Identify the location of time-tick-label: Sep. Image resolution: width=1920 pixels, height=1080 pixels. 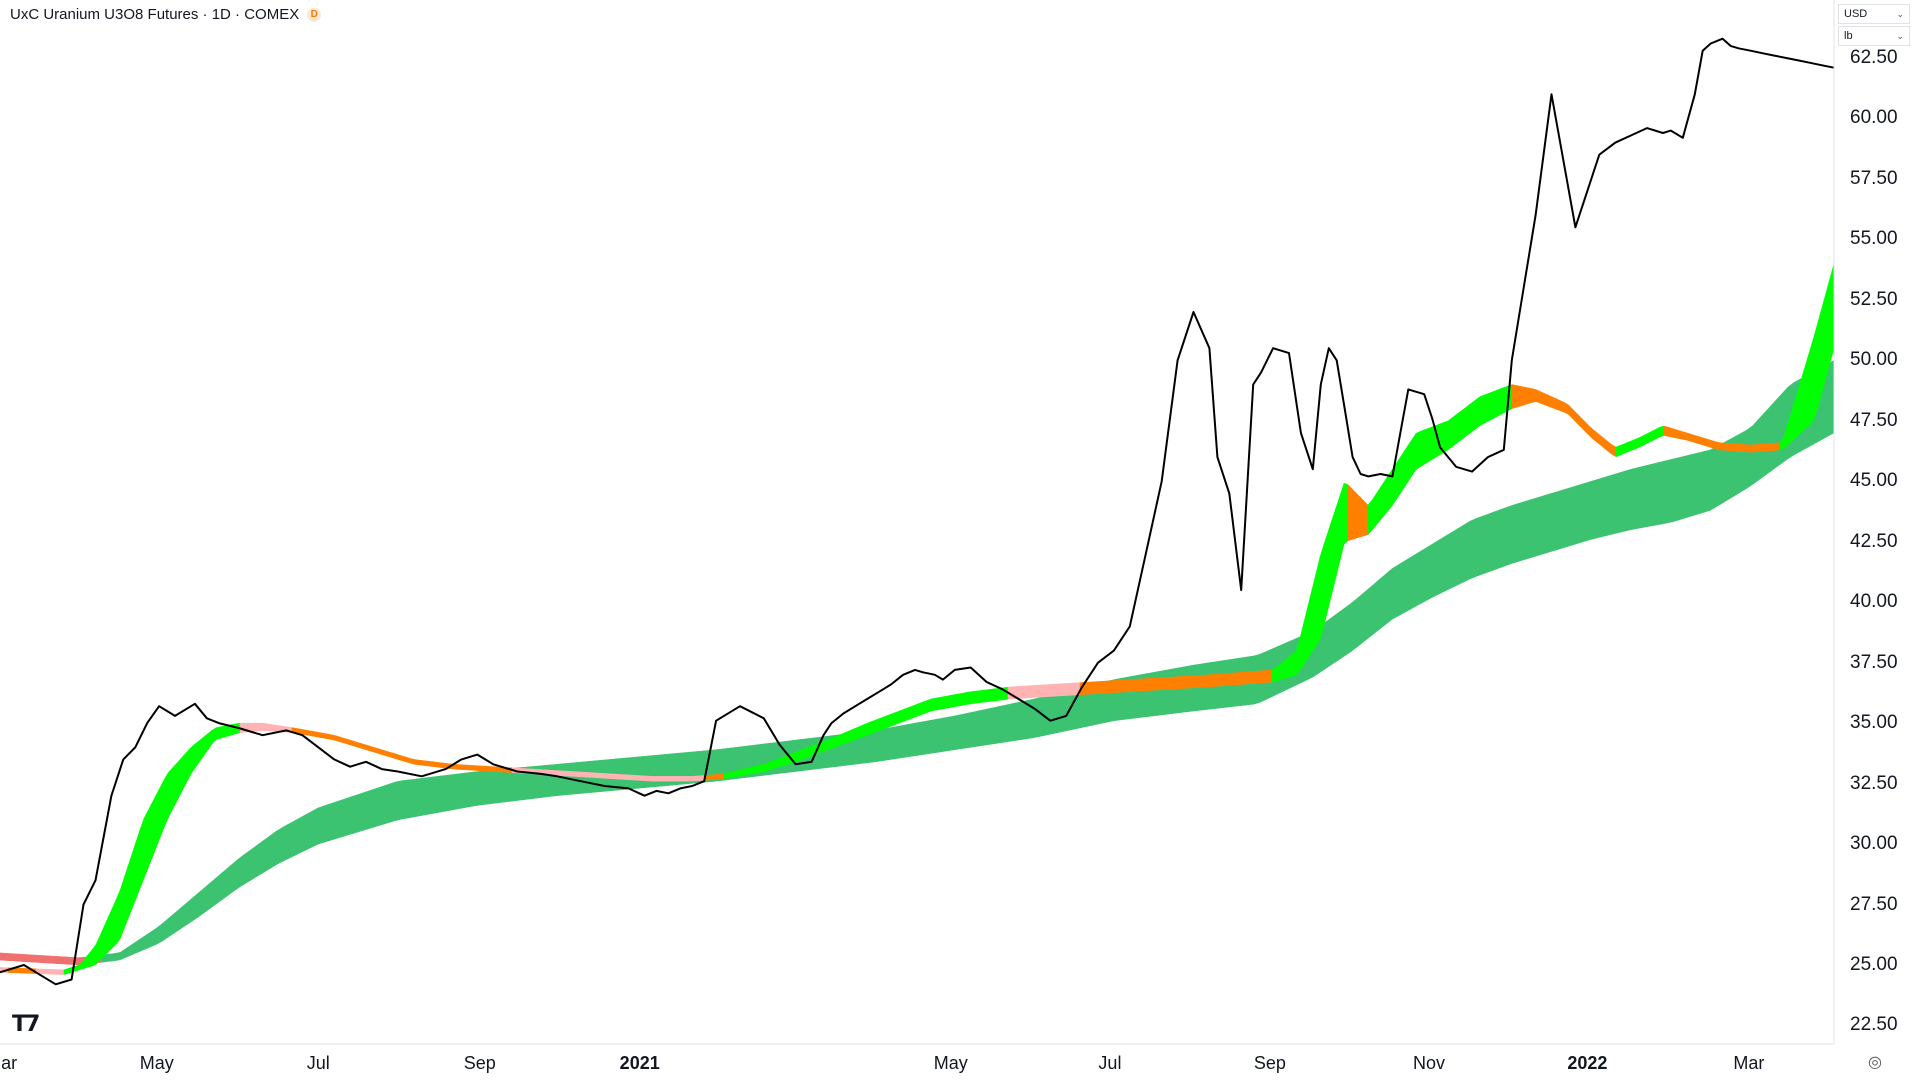
(479, 1063).